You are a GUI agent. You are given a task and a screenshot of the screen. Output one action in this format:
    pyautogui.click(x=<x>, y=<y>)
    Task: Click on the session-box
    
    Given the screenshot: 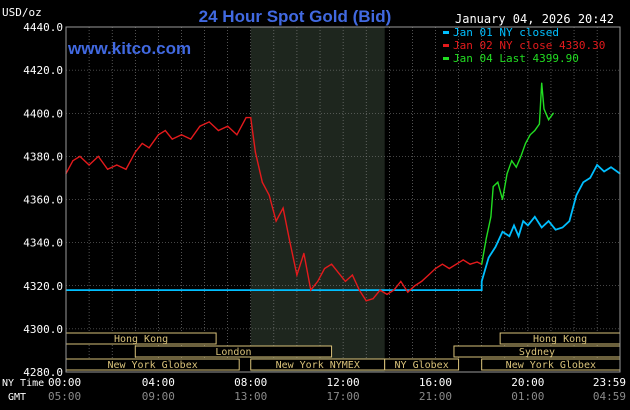 What is the action you would take?
    pyautogui.click(x=233, y=351)
    